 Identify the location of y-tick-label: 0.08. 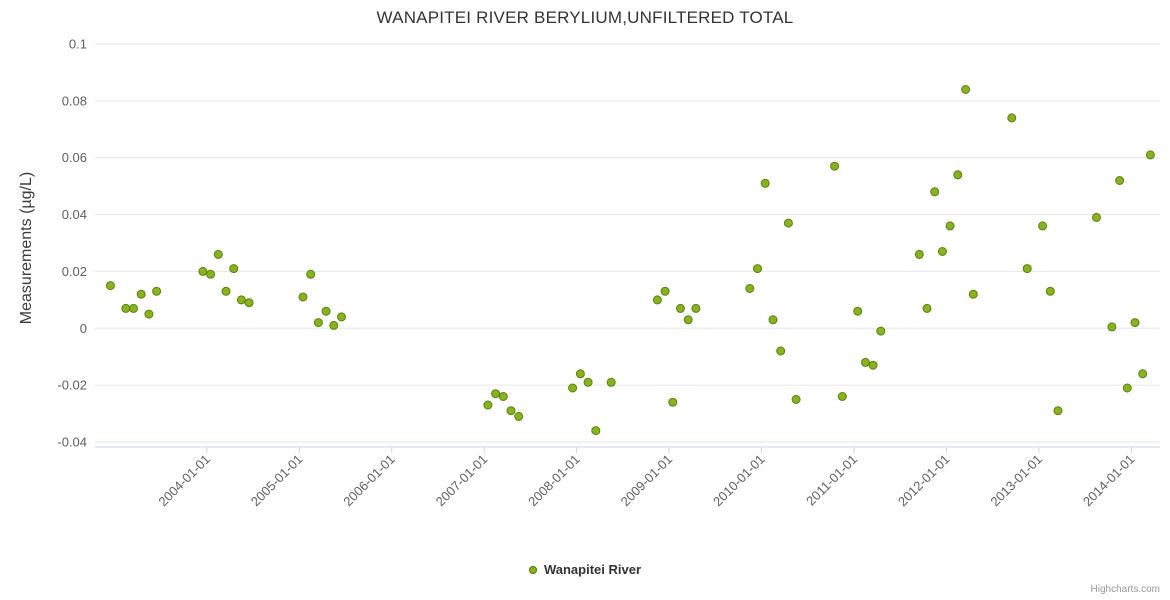
(74, 100).